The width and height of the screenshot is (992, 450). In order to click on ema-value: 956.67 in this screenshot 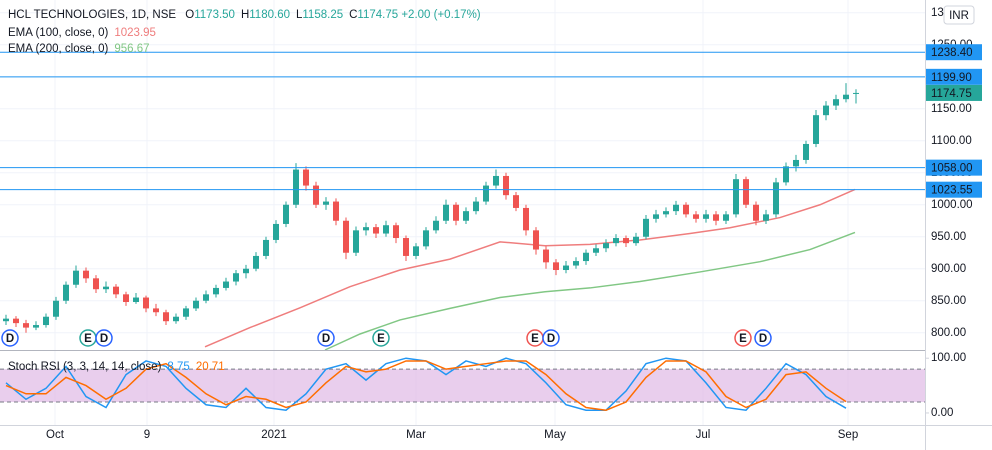, I will do `click(131, 49)`.